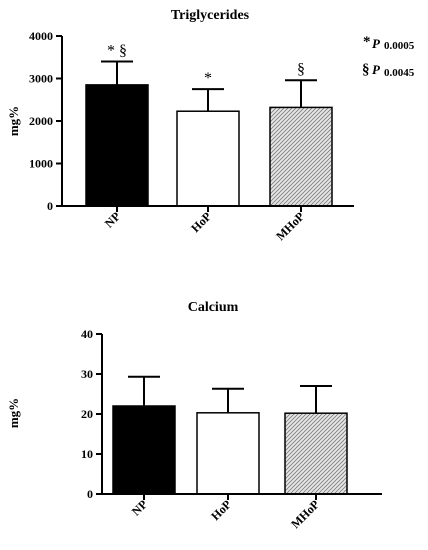 This screenshot has width=428, height=550. What do you see at coordinates (399, 73) in the screenshot?
I see `legend-p-value: 0.0045` at bounding box center [399, 73].